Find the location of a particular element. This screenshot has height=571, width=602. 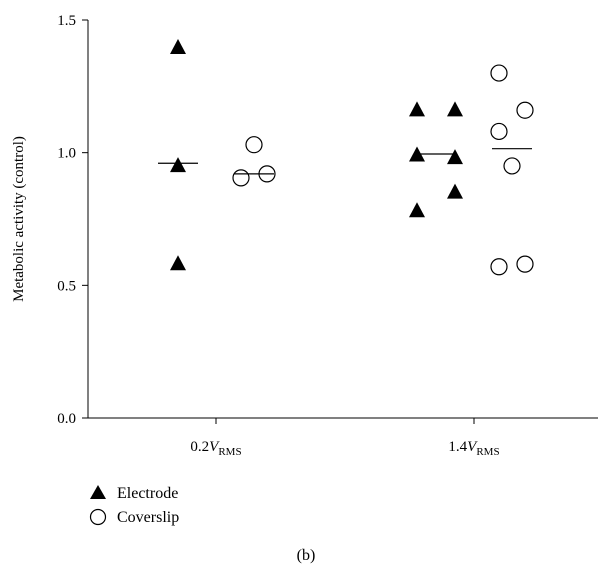

x-ticks: 0.2VRMS 1.4VRMS is located at coordinates (345, 438).